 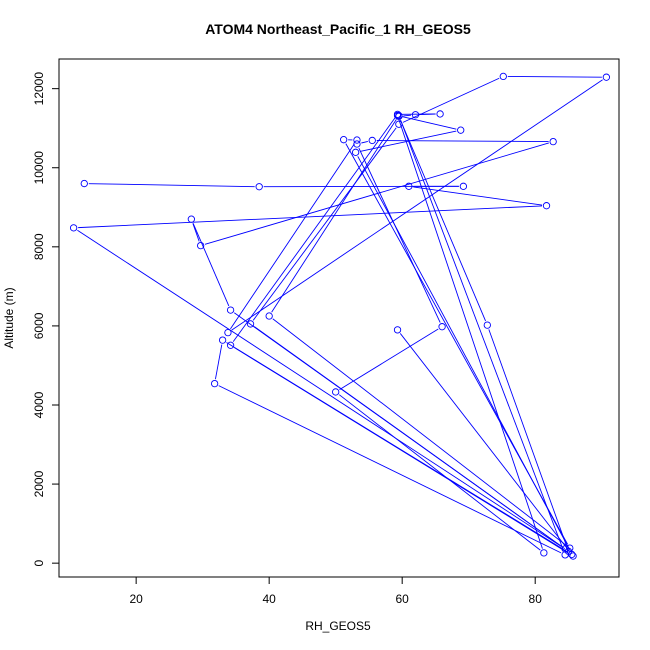 What do you see at coordinates (39, 168) in the screenshot?
I see `y-tick-label: 10000` at bounding box center [39, 168].